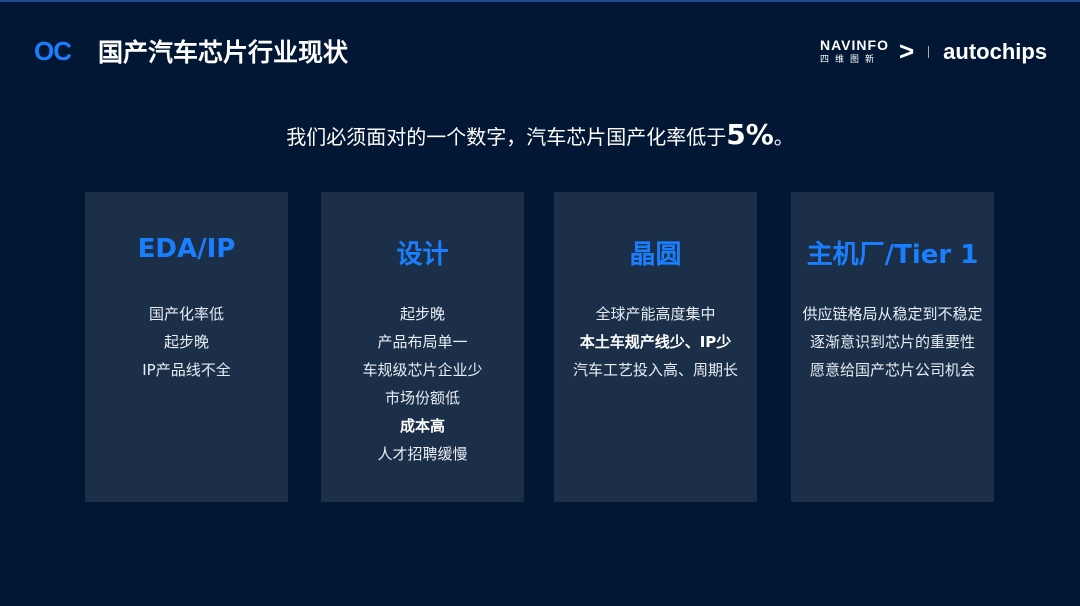 This screenshot has height=606, width=1080. What do you see at coordinates (422, 255) in the screenshot?
I see `card-title: 设计` at bounding box center [422, 255].